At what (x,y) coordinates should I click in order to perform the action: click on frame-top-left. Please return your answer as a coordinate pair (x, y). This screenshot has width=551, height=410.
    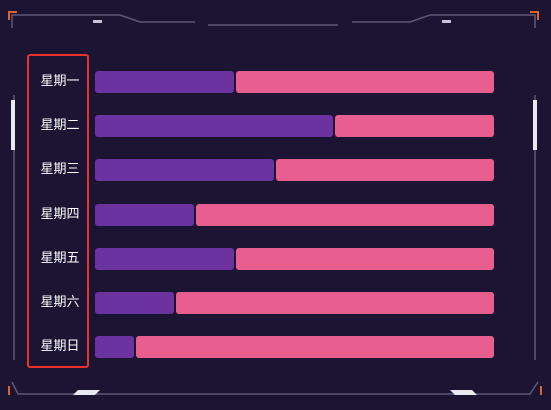
    Looking at the image, I should click on (103, 21).